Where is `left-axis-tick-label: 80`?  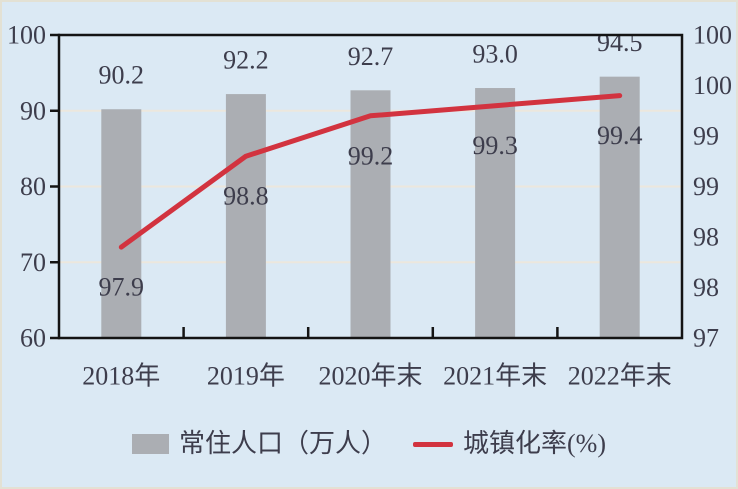 left-axis-tick-label: 80 is located at coordinates (33, 186).